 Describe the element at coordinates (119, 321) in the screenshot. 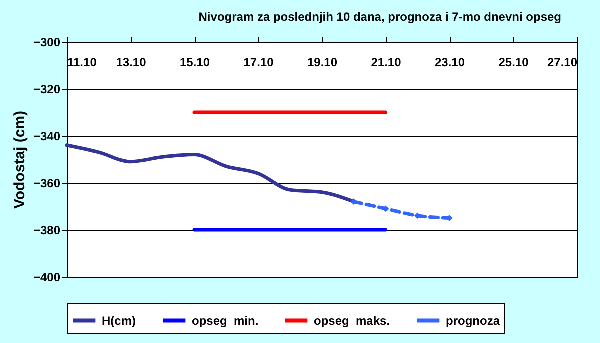

I see `legend-label: H(cm)` at that location.